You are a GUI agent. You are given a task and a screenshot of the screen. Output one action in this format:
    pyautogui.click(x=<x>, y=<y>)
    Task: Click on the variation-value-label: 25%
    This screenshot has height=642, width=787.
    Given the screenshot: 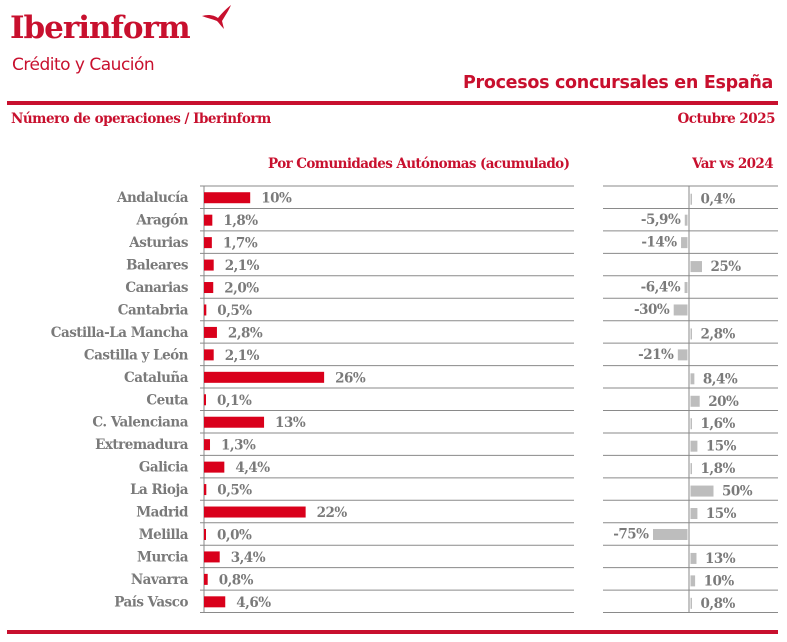 What is the action you would take?
    pyautogui.click(x=726, y=267)
    